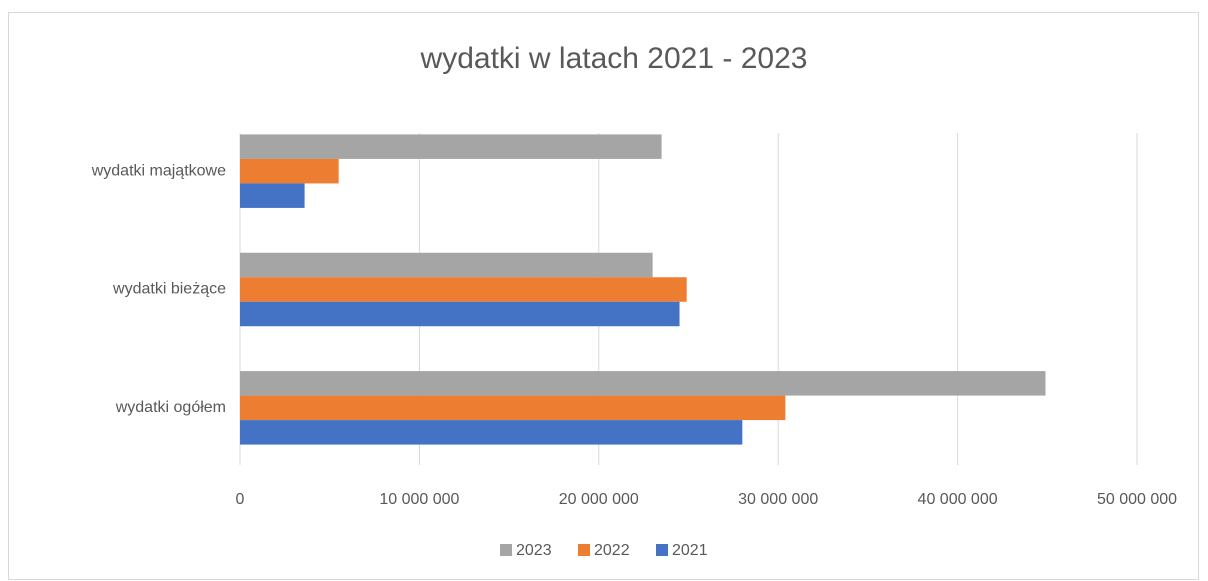 This screenshot has height=581, width=1208. I want to click on x-tick-label: 0, so click(240, 499).